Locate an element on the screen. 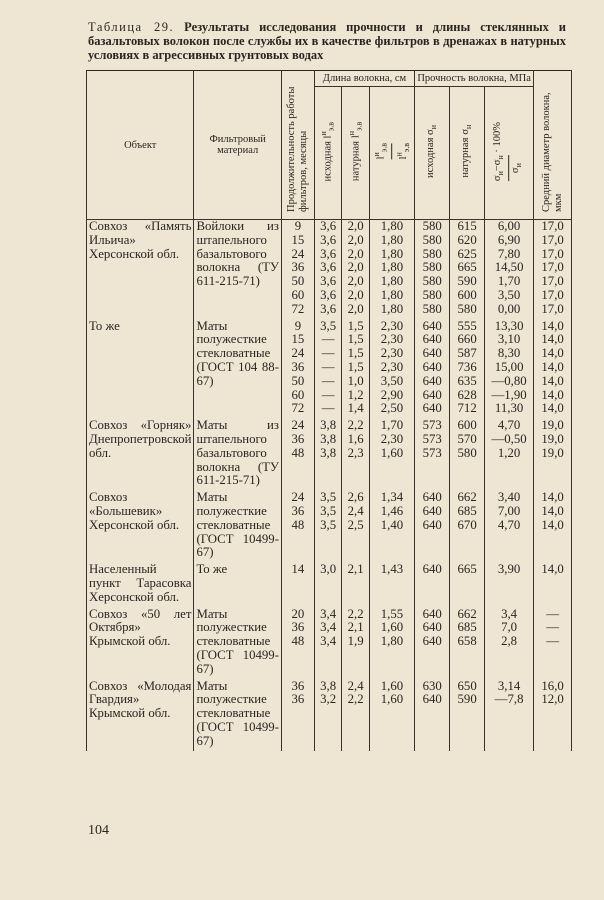 The width and height of the screenshot is (604, 900). value-column: 640 640 640 is located at coordinates (432, 643).